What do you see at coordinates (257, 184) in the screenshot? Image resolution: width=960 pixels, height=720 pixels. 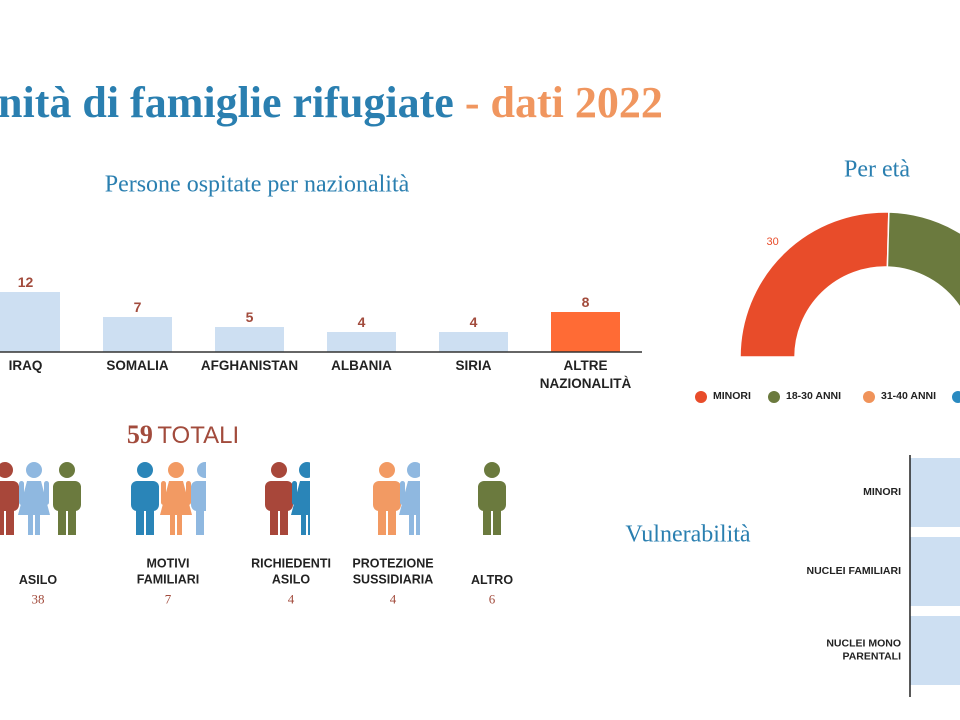 I see `chart-title: Persone ospitate per nazionalità` at bounding box center [257, 184].